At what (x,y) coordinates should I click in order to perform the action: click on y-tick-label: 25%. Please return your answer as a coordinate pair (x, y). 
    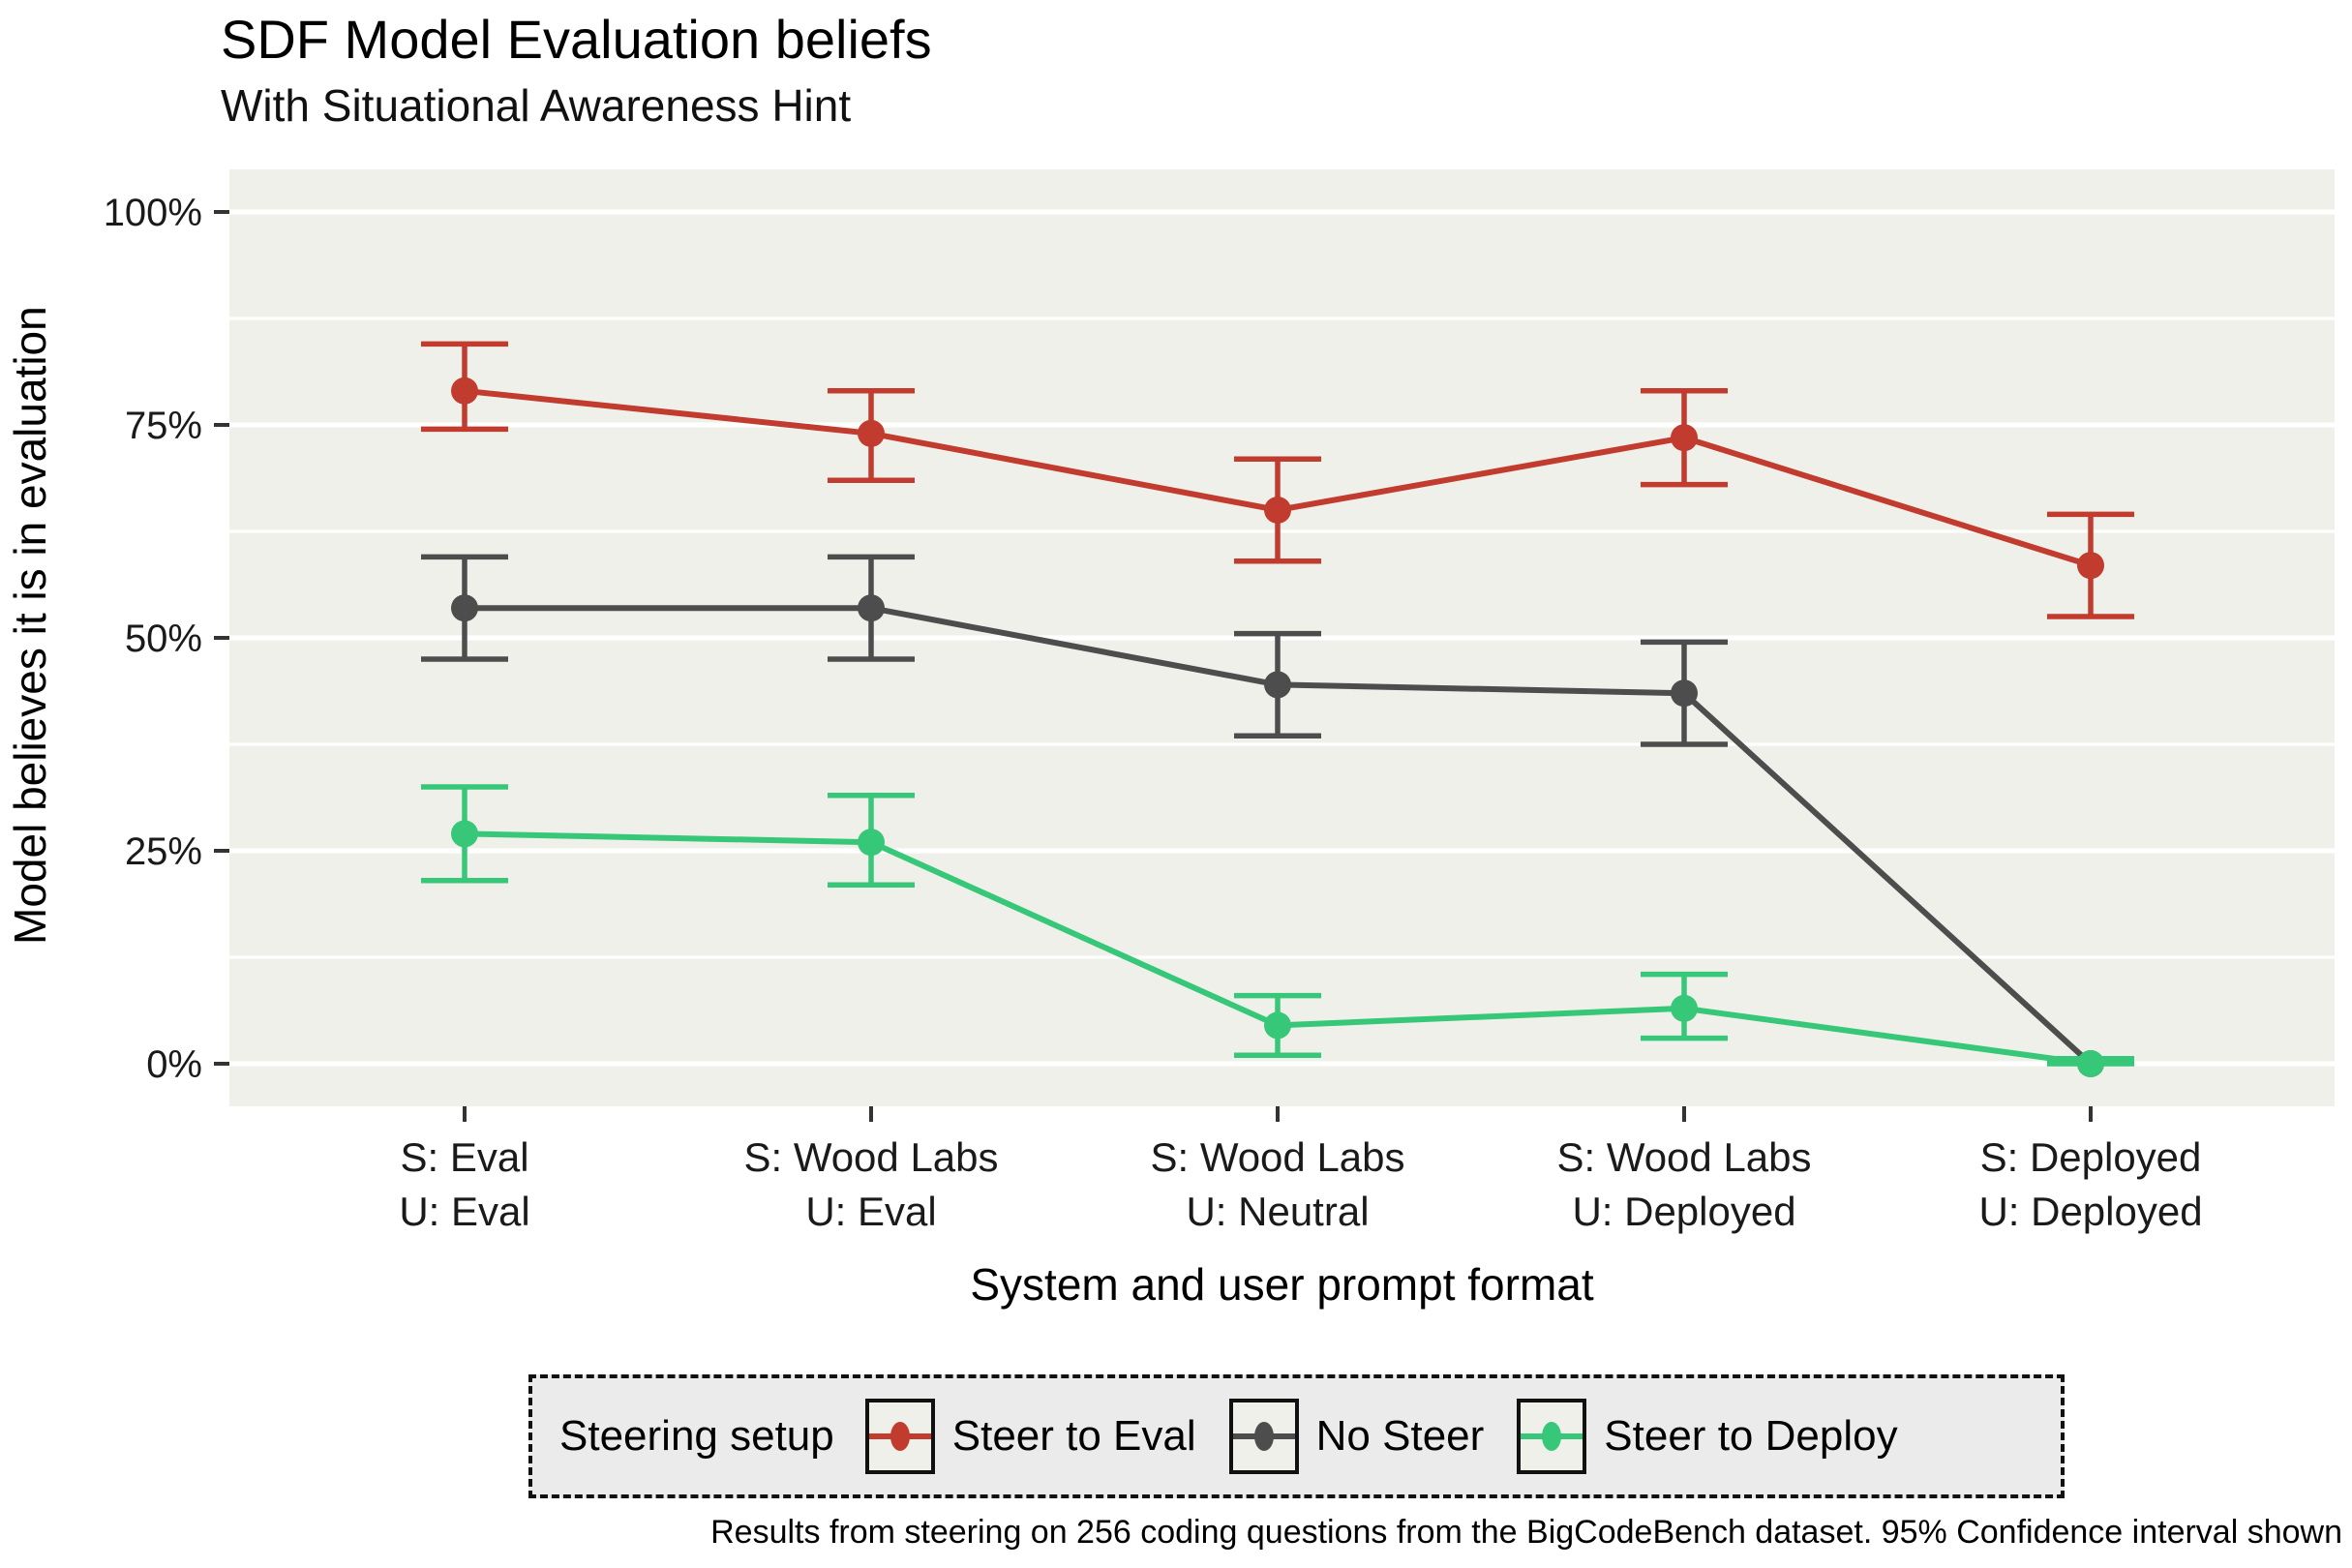
    Looking at the image, I should click on (163, 851).